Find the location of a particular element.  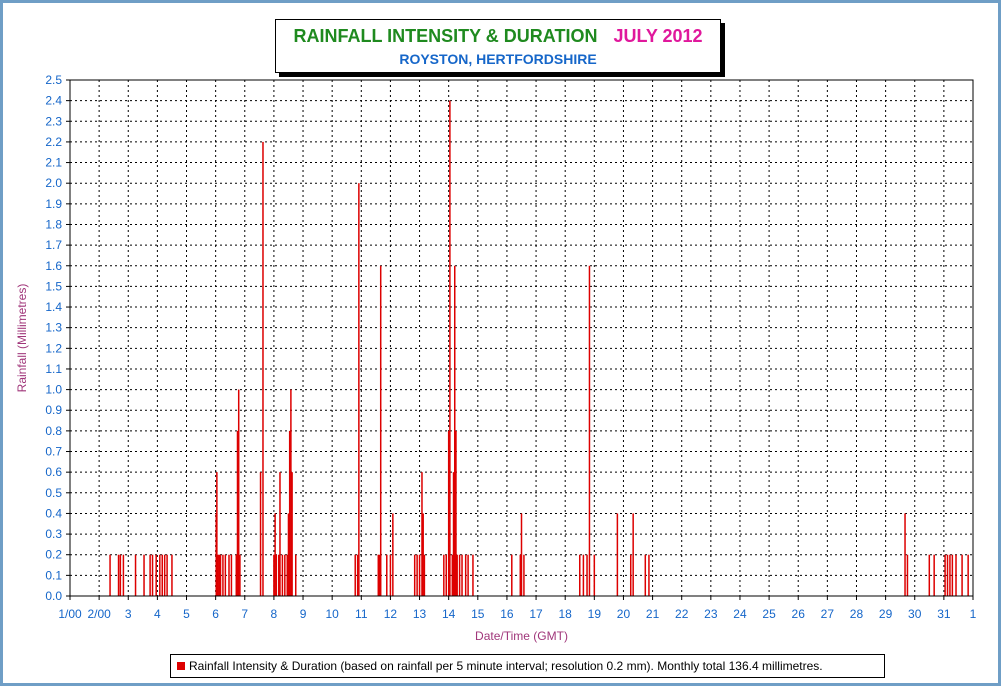

x-tick-label: 28 is located at coordinates (857, 614).